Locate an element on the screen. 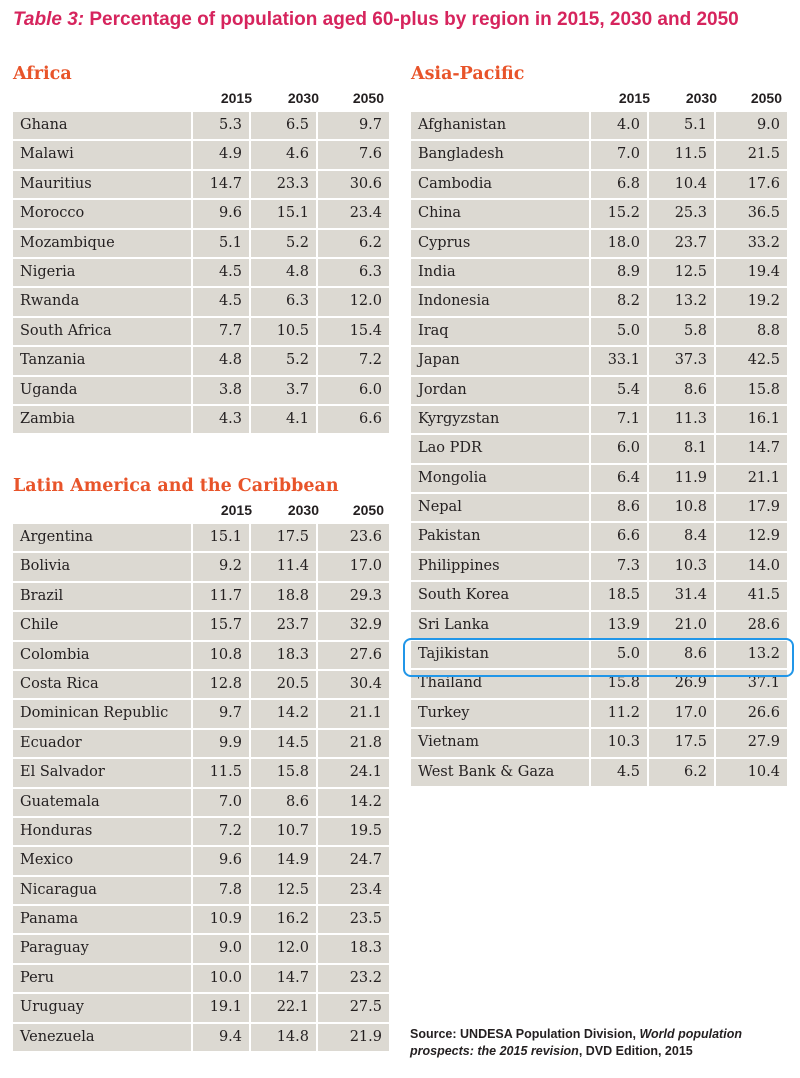 Image resolution: width=800 pixels, height=1078 pixels. value-cell-2050: 8.8 is located at coordinates (751, 331).